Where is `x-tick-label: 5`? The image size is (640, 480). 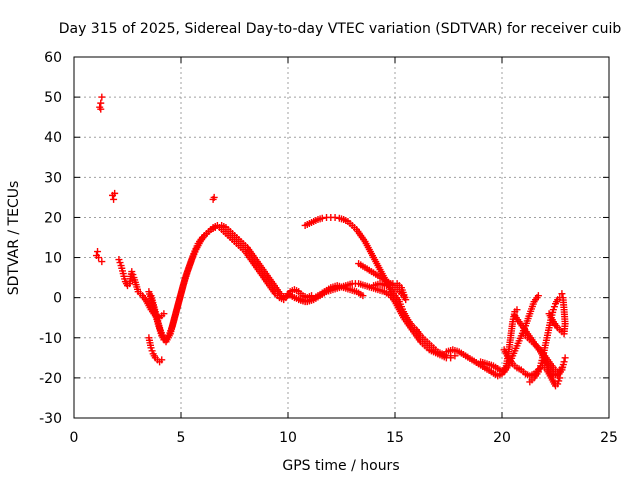
x-tick-label: 5 is located at coordinates (181, 438).